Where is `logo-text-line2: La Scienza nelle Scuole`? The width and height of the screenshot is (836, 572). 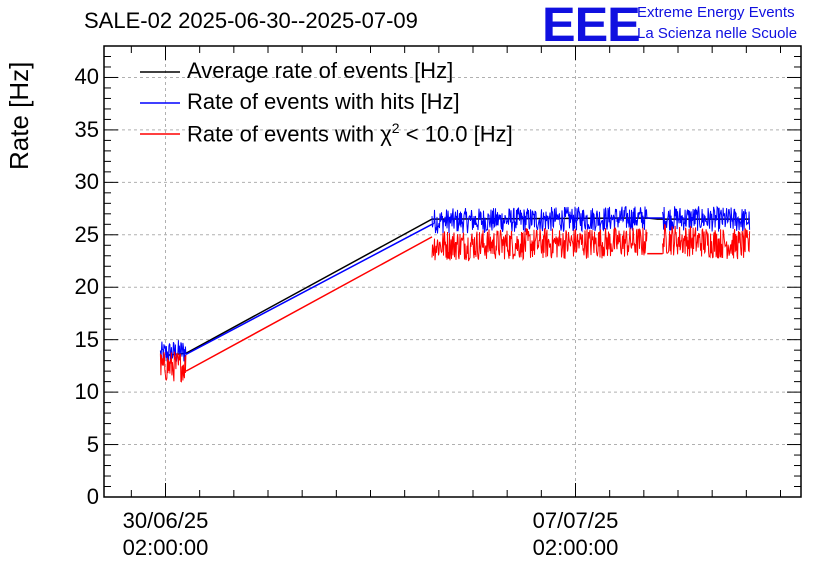
logo-text-line2: La Scienza nelle Scuole is located at coordinates (717, 33).